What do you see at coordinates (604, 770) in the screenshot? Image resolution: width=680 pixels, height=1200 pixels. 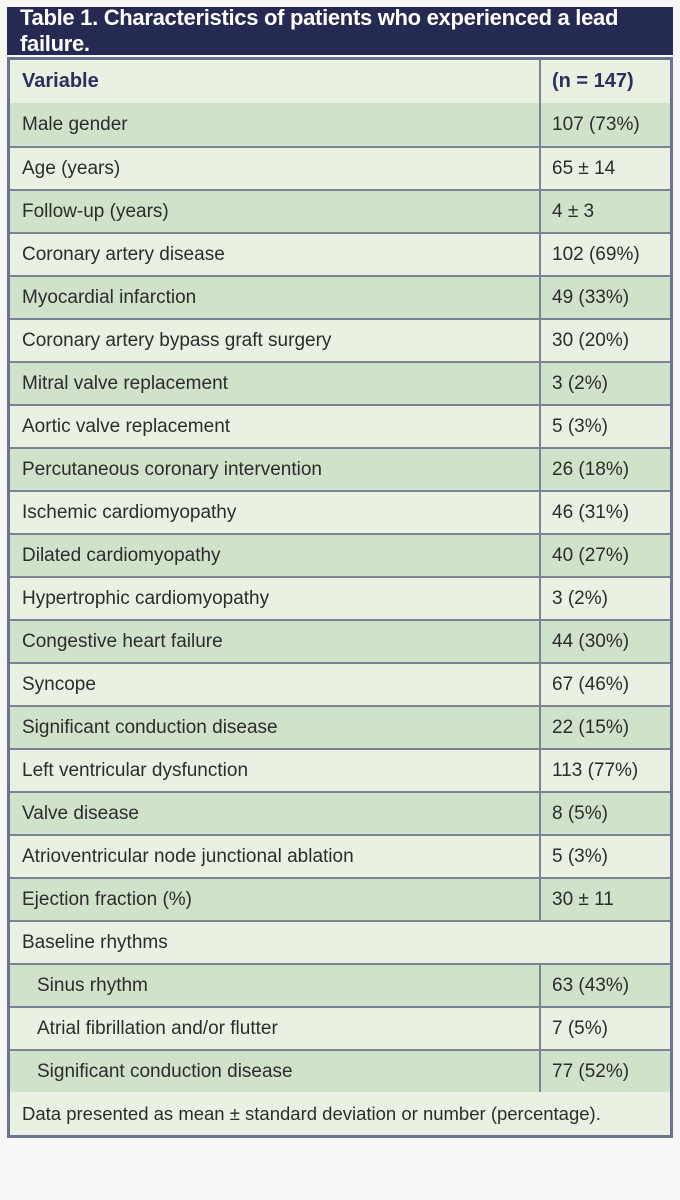 I see `row-value: 113 (77%)` at bounding box center [604, 770].